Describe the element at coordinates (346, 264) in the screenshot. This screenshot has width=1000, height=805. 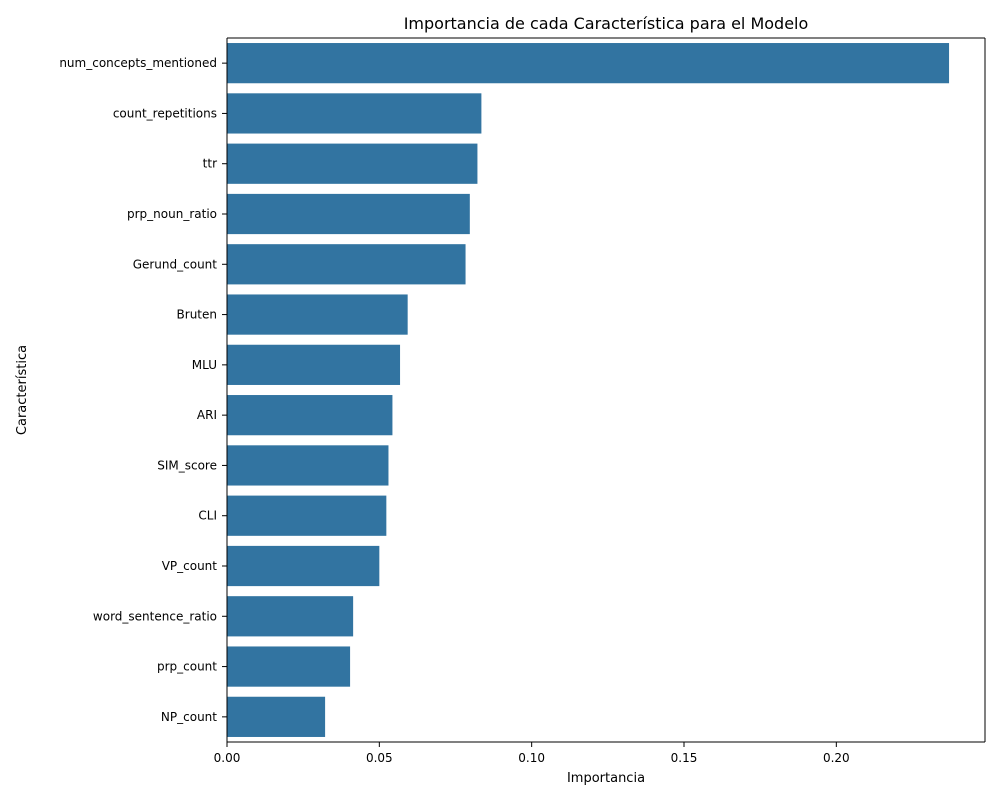
I see `bar-Gerund_count` at that location.